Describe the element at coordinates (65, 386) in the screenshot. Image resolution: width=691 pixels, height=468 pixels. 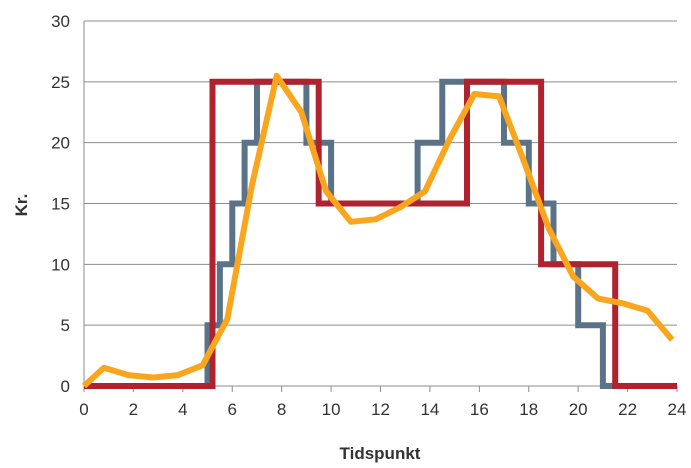
I see `y-tick-label: 0` at that location.